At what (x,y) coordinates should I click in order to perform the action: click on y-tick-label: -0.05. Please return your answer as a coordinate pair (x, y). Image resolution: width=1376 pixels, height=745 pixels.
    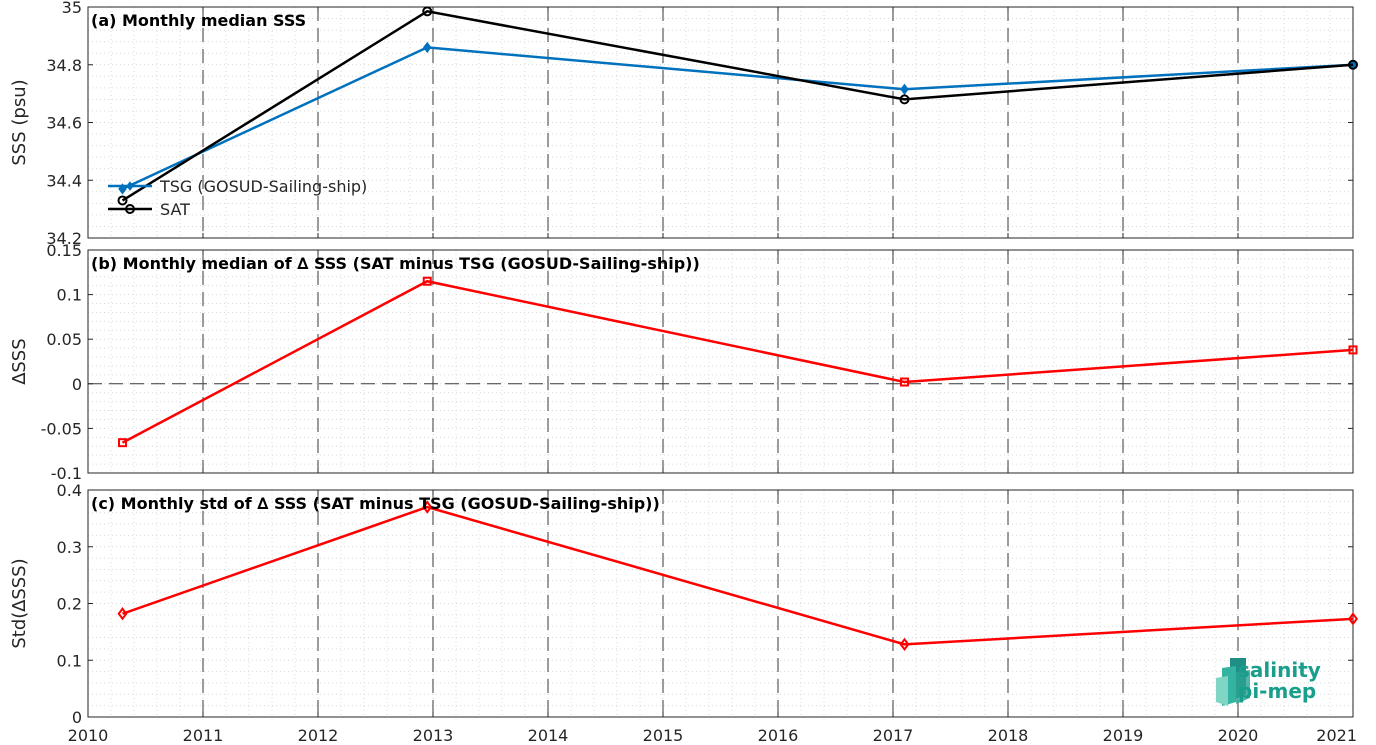
    Looking at the image, I should click on (61, 428).